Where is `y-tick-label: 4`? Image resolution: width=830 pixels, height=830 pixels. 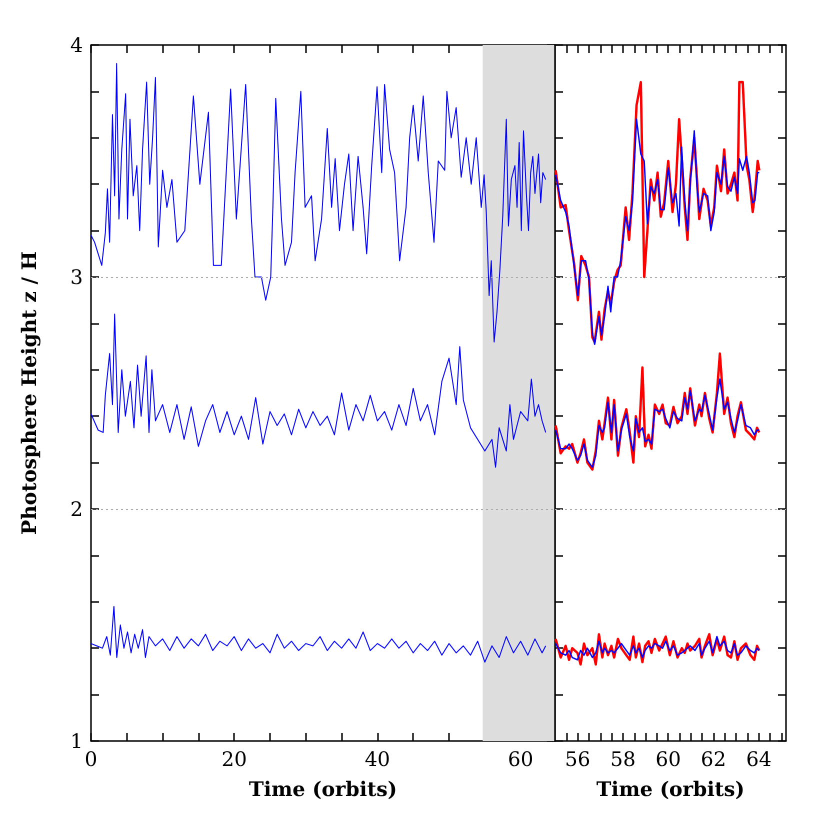 y-tick-label: 4 is located at coordinates (76, 45).